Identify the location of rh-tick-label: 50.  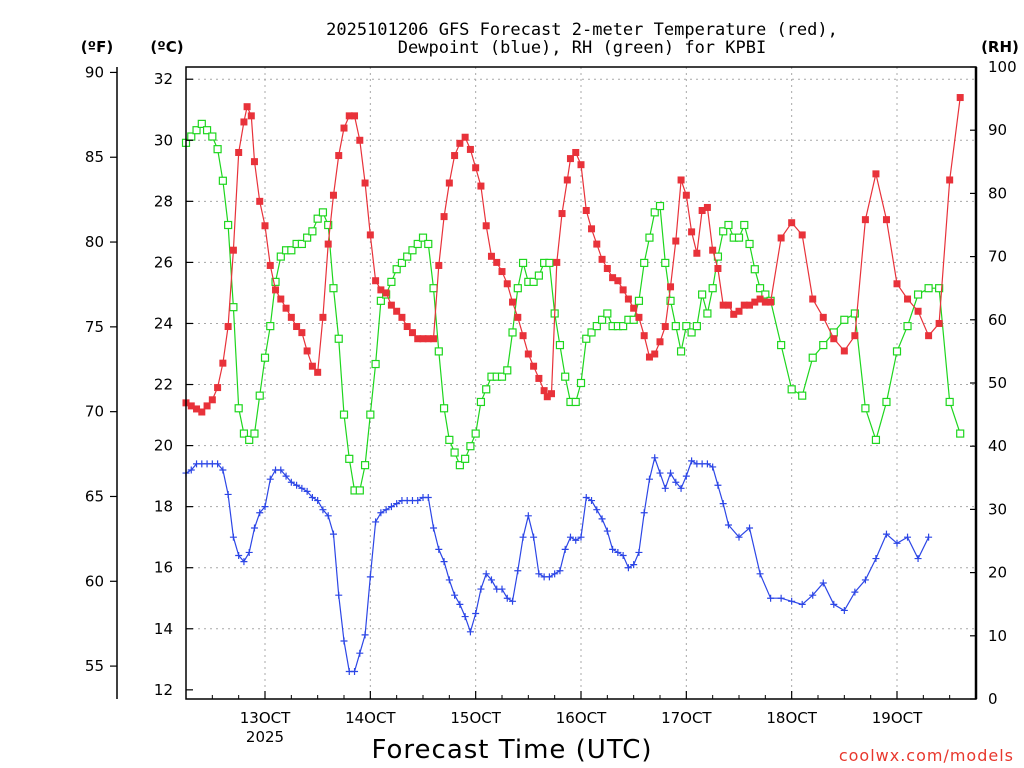
(997, 383).